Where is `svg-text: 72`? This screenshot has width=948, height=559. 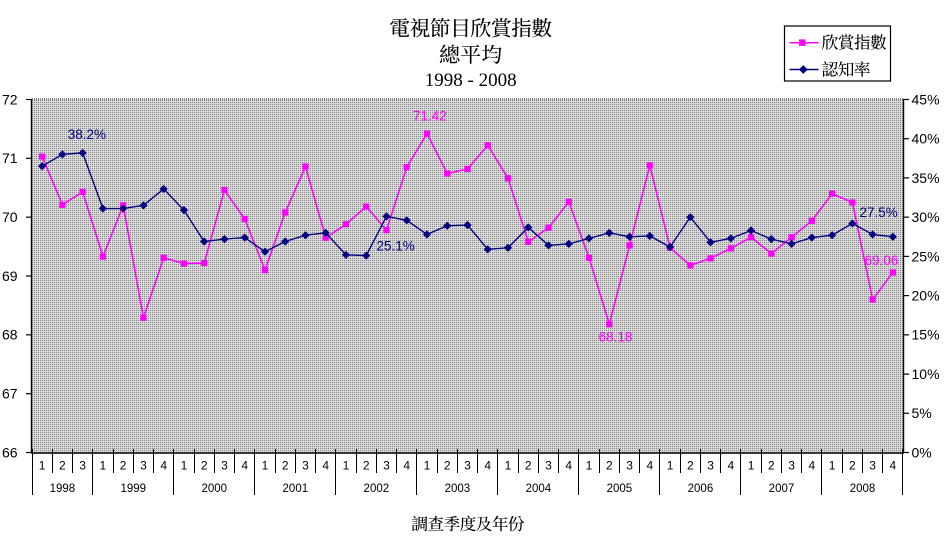 svg-text: 72 is located at coordinates (10, 99).